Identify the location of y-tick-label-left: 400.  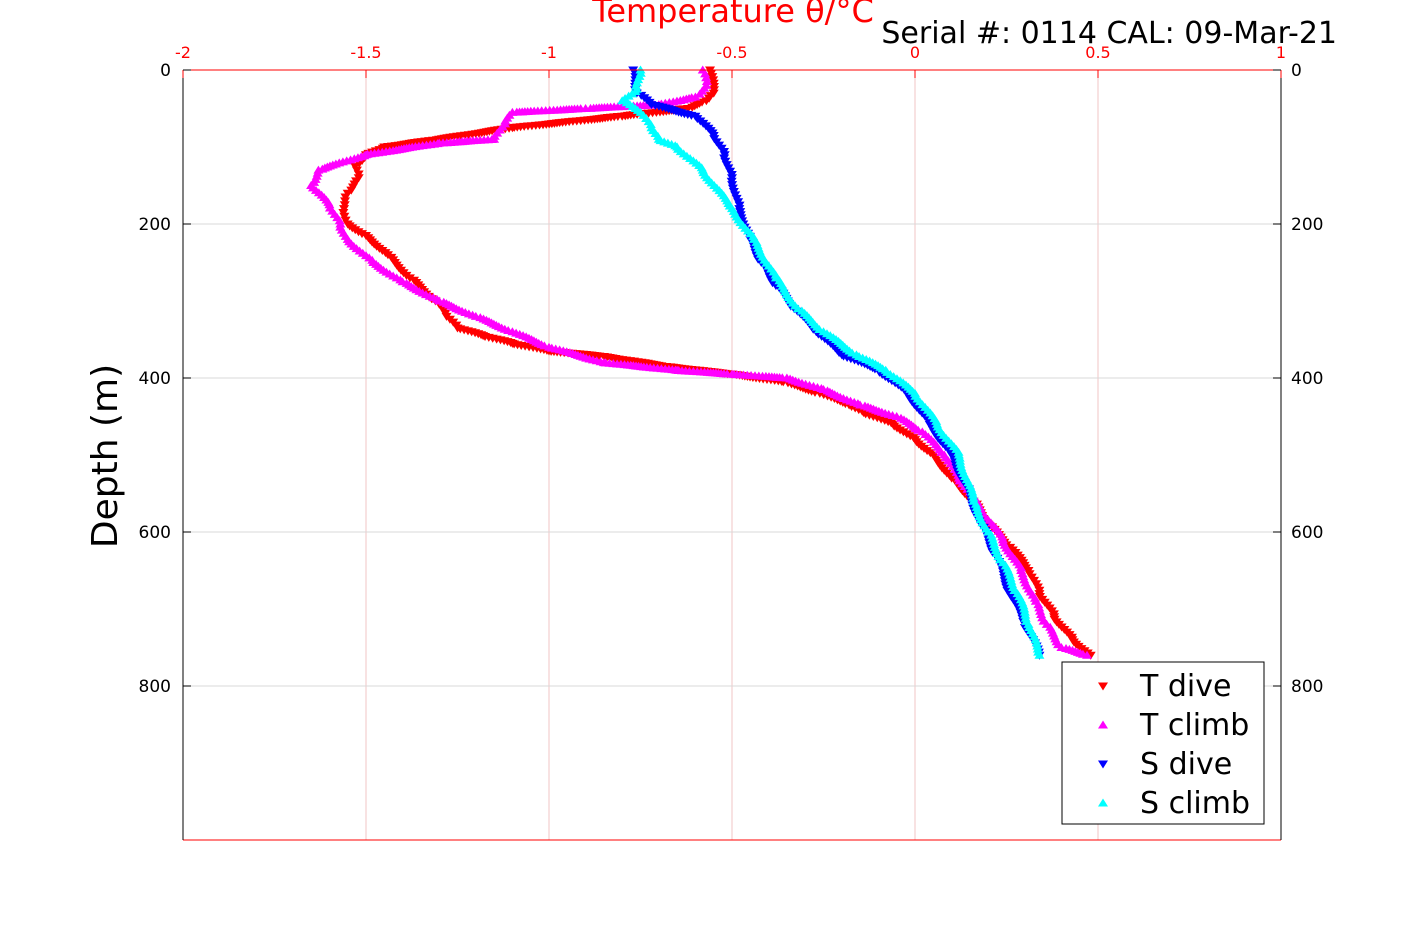
(155, 379).